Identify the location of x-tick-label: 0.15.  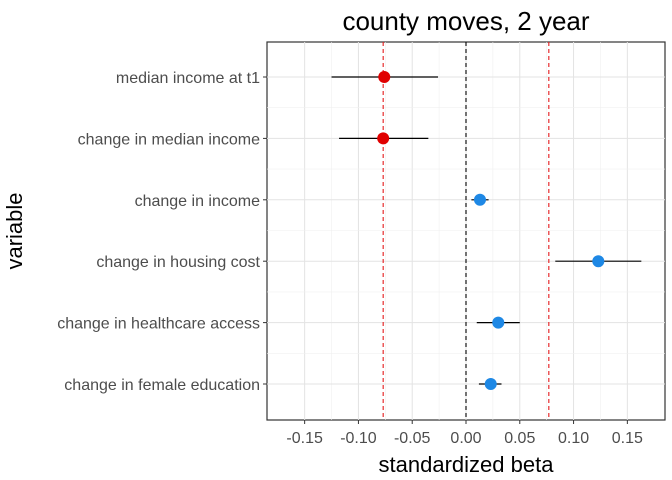
(627, 438).